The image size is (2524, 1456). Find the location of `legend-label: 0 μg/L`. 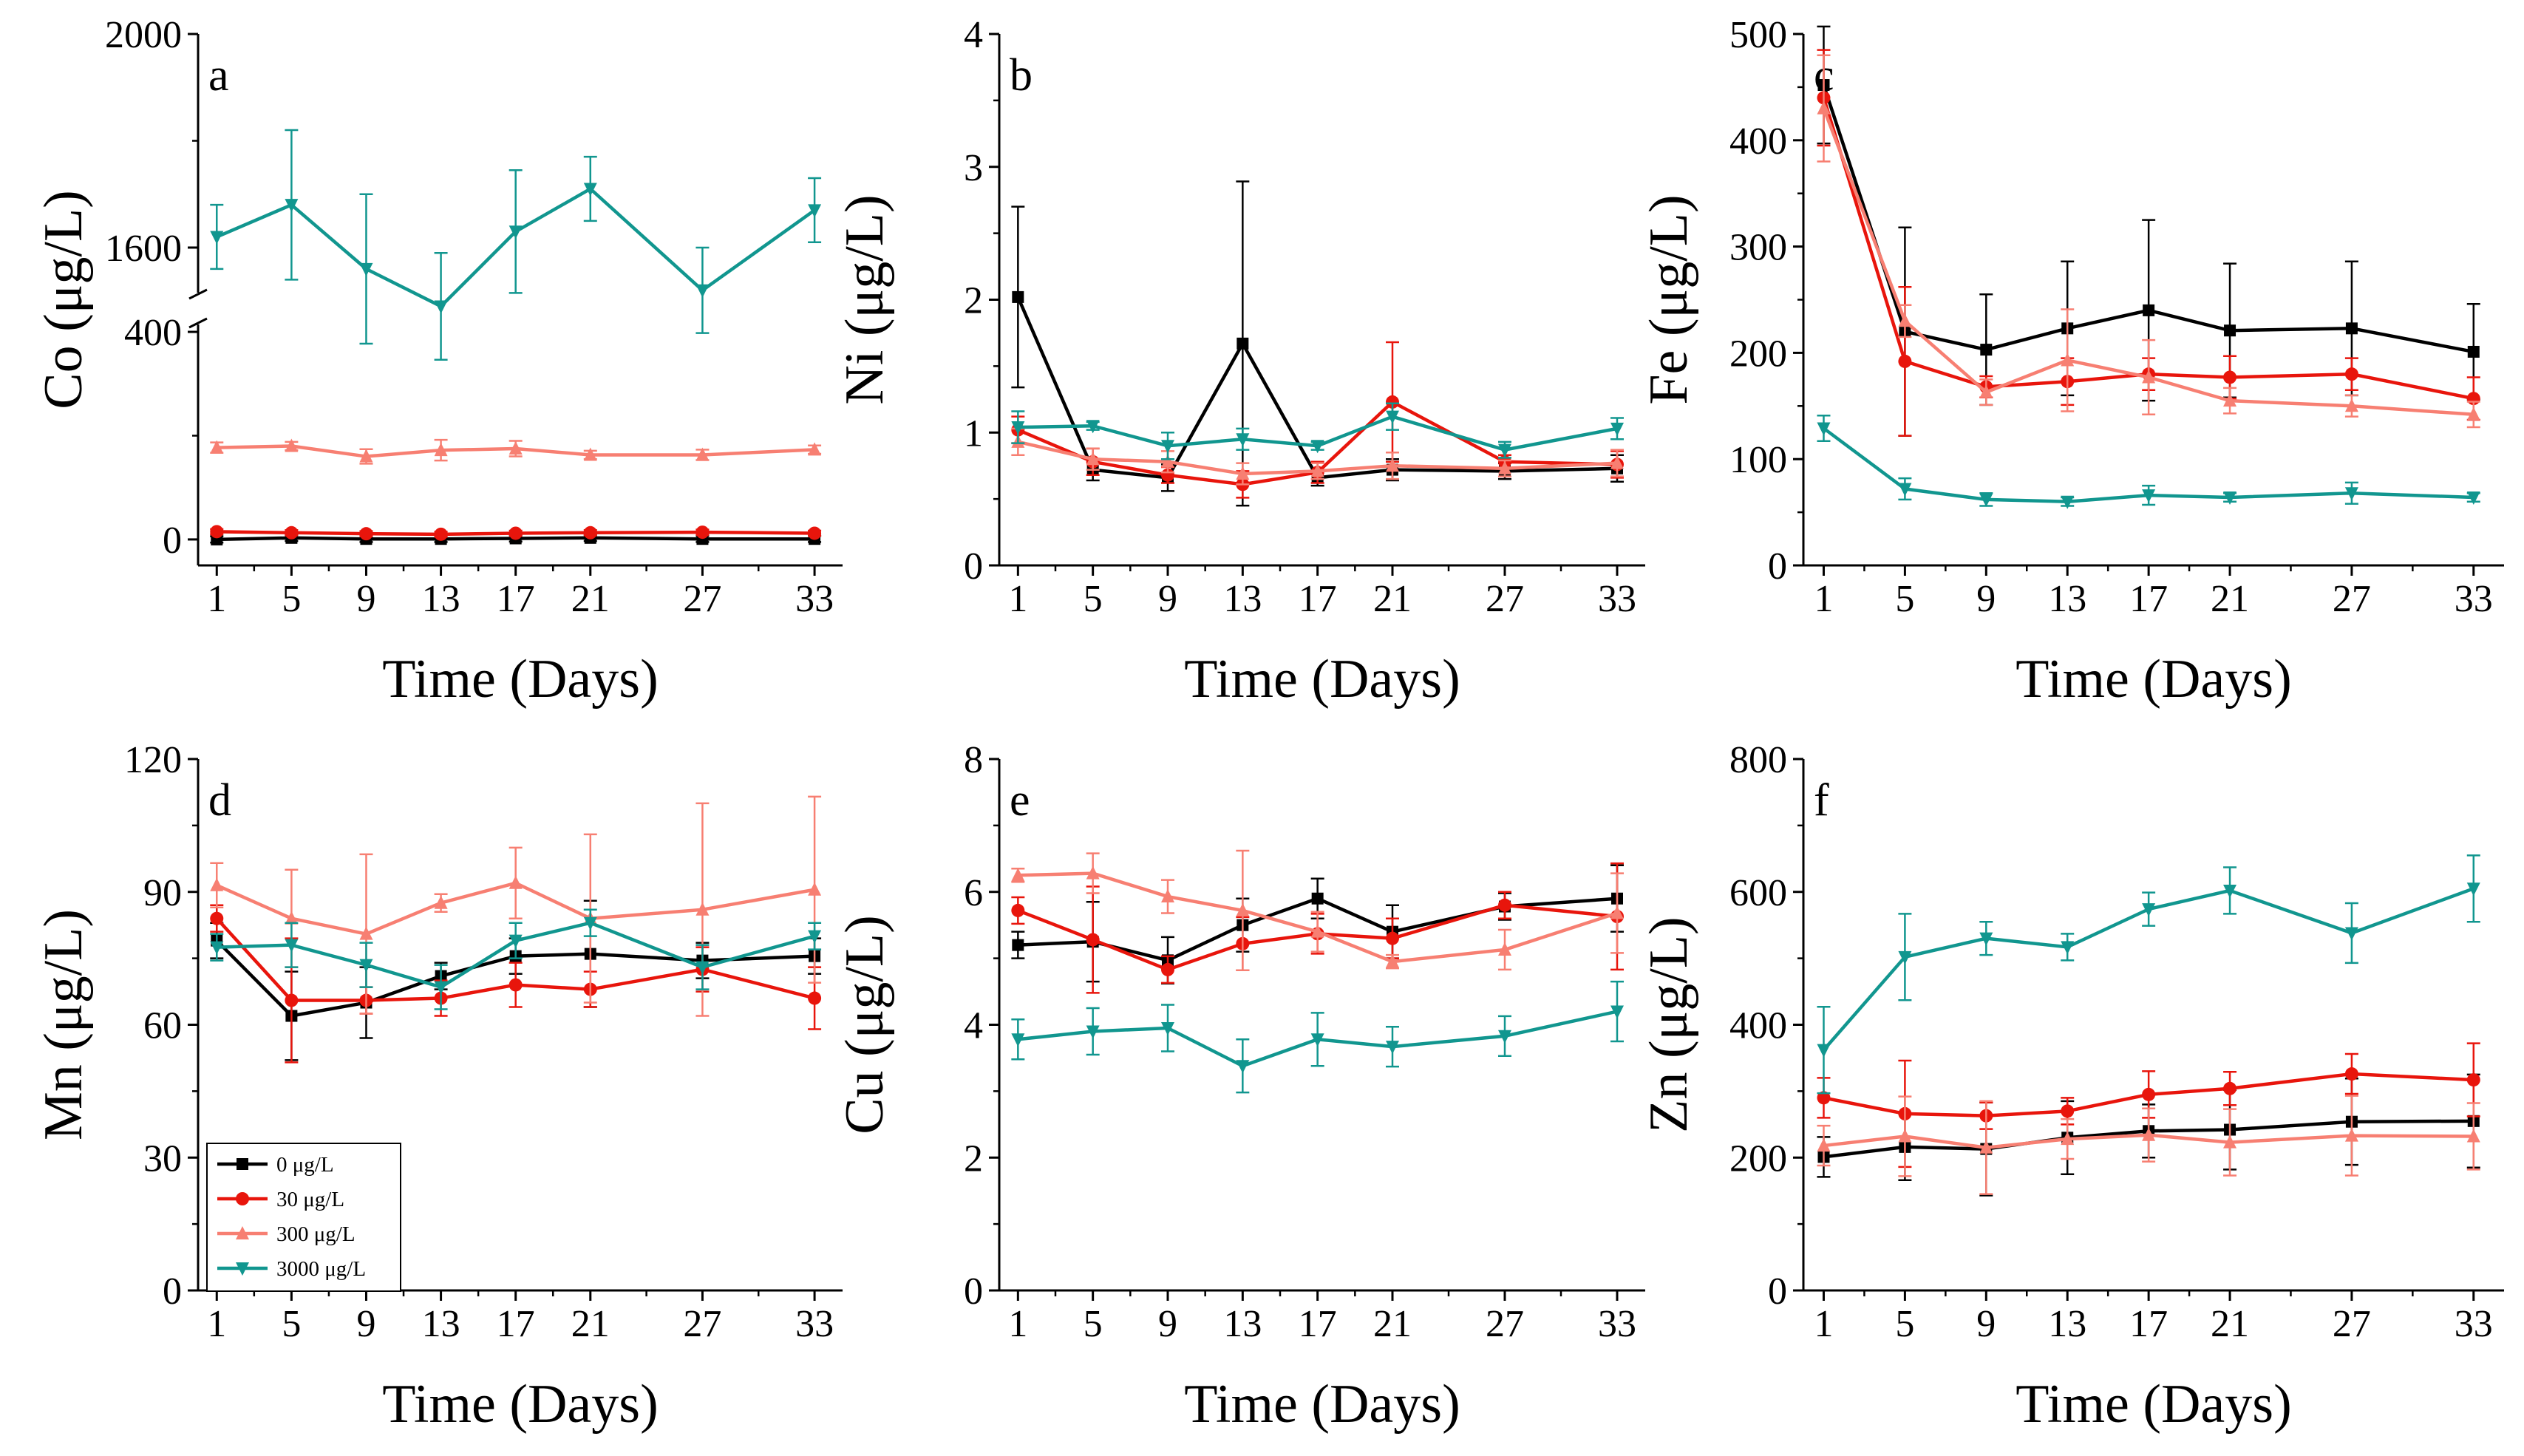

legend-label: 0 μg/L is located at coordinates (305, 1165).